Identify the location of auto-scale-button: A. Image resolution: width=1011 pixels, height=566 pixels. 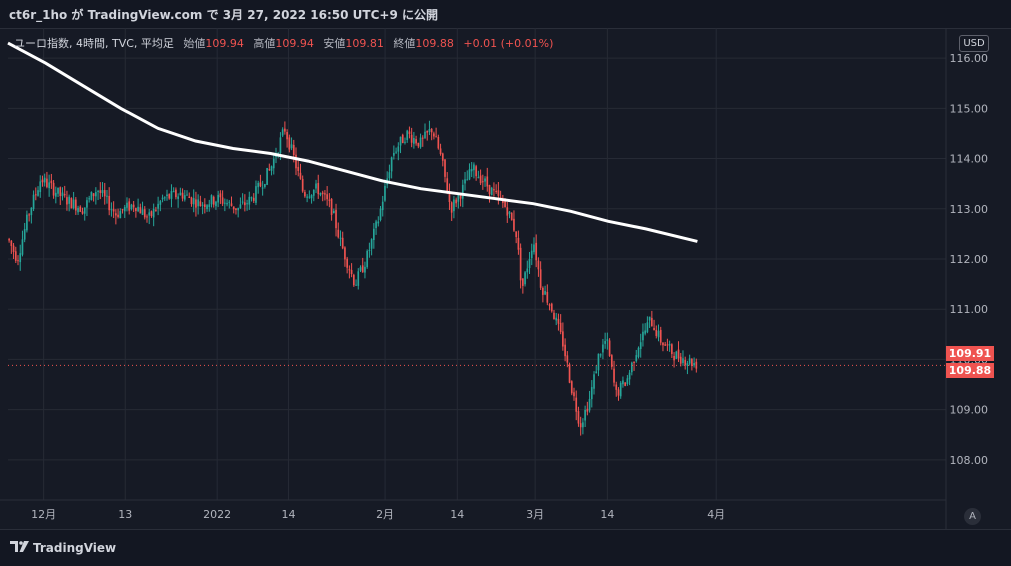
(972, 516).